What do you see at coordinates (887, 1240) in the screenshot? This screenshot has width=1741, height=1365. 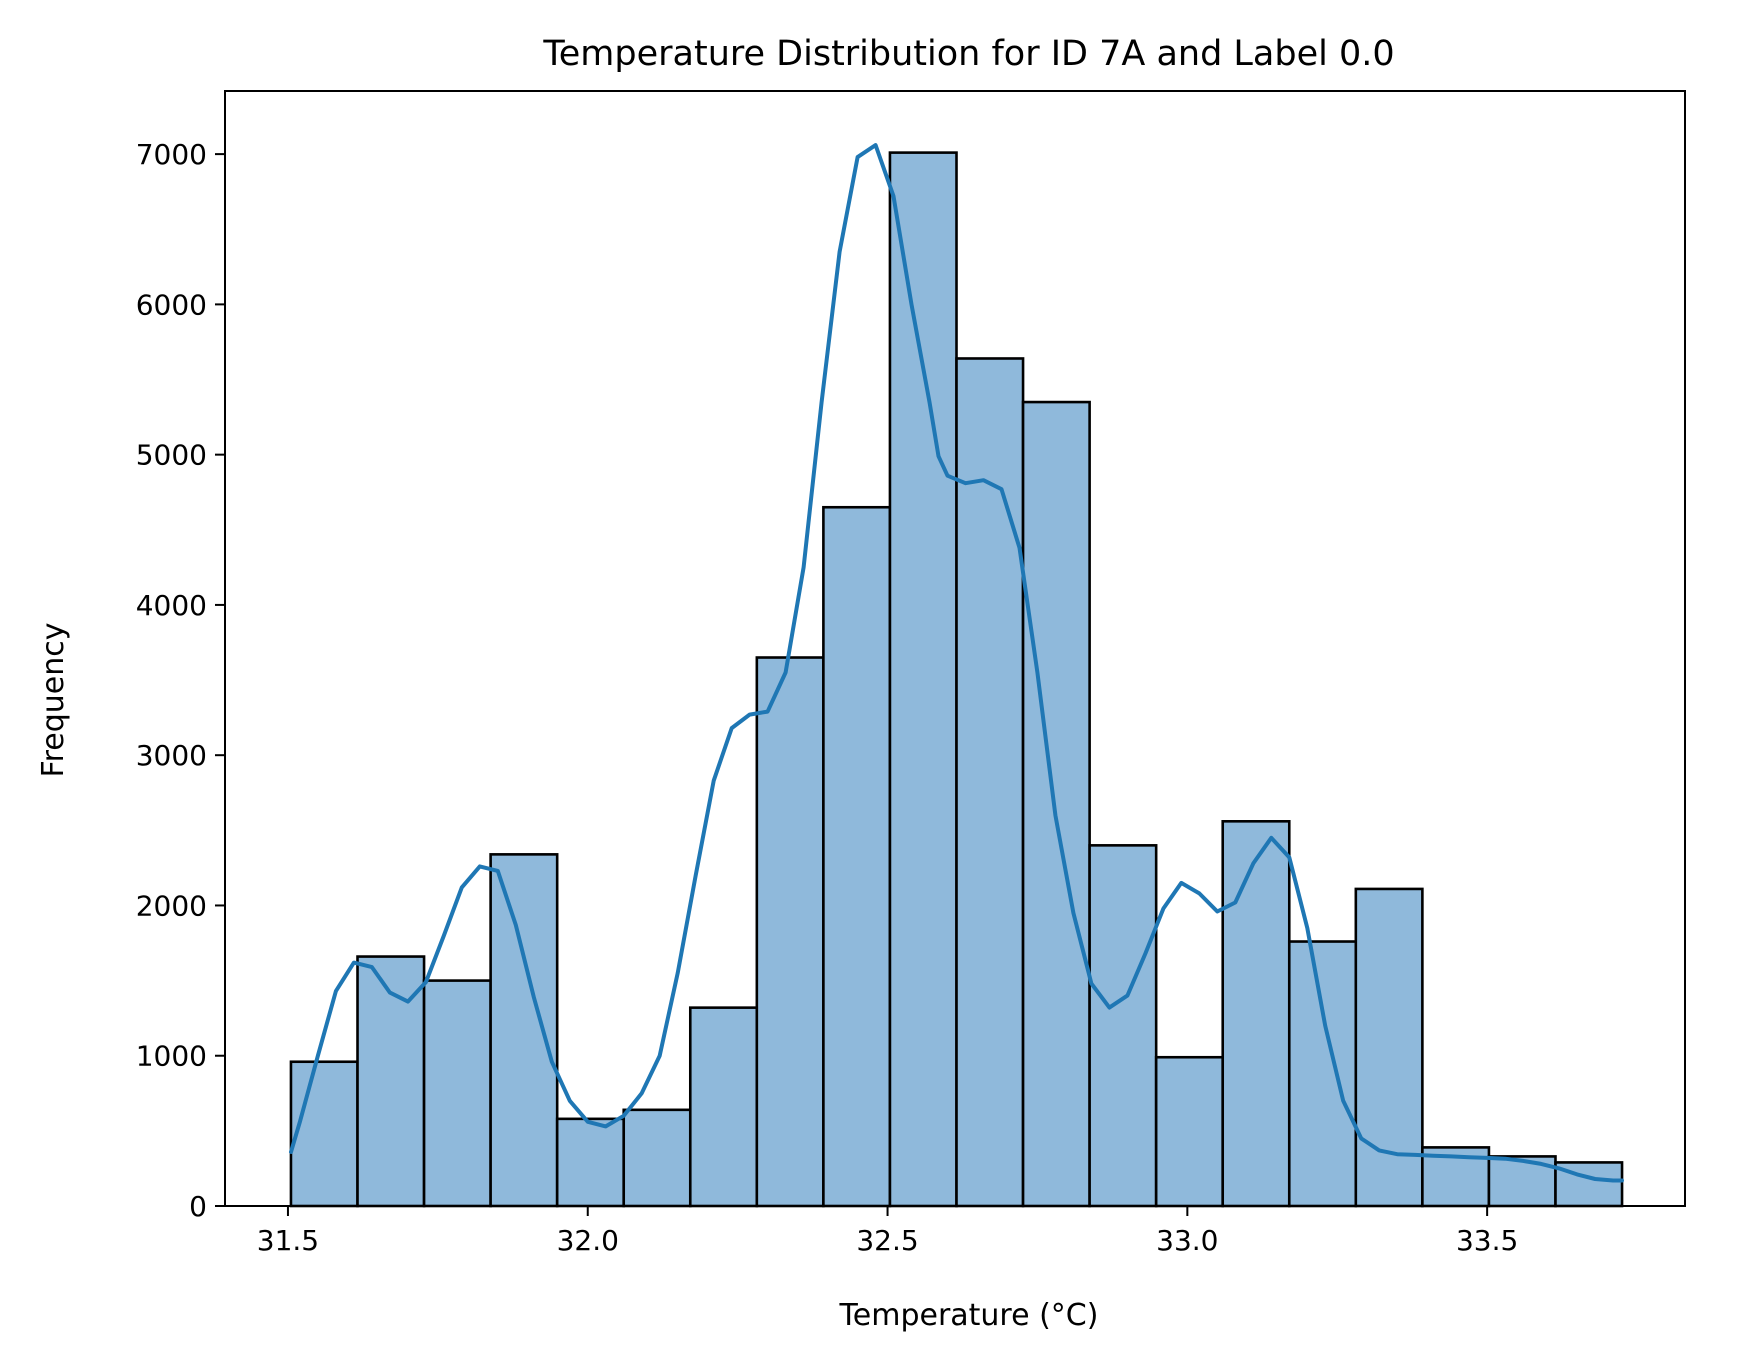 I see `x-tick-label: 32.5` at bounding box center [887, 1240].